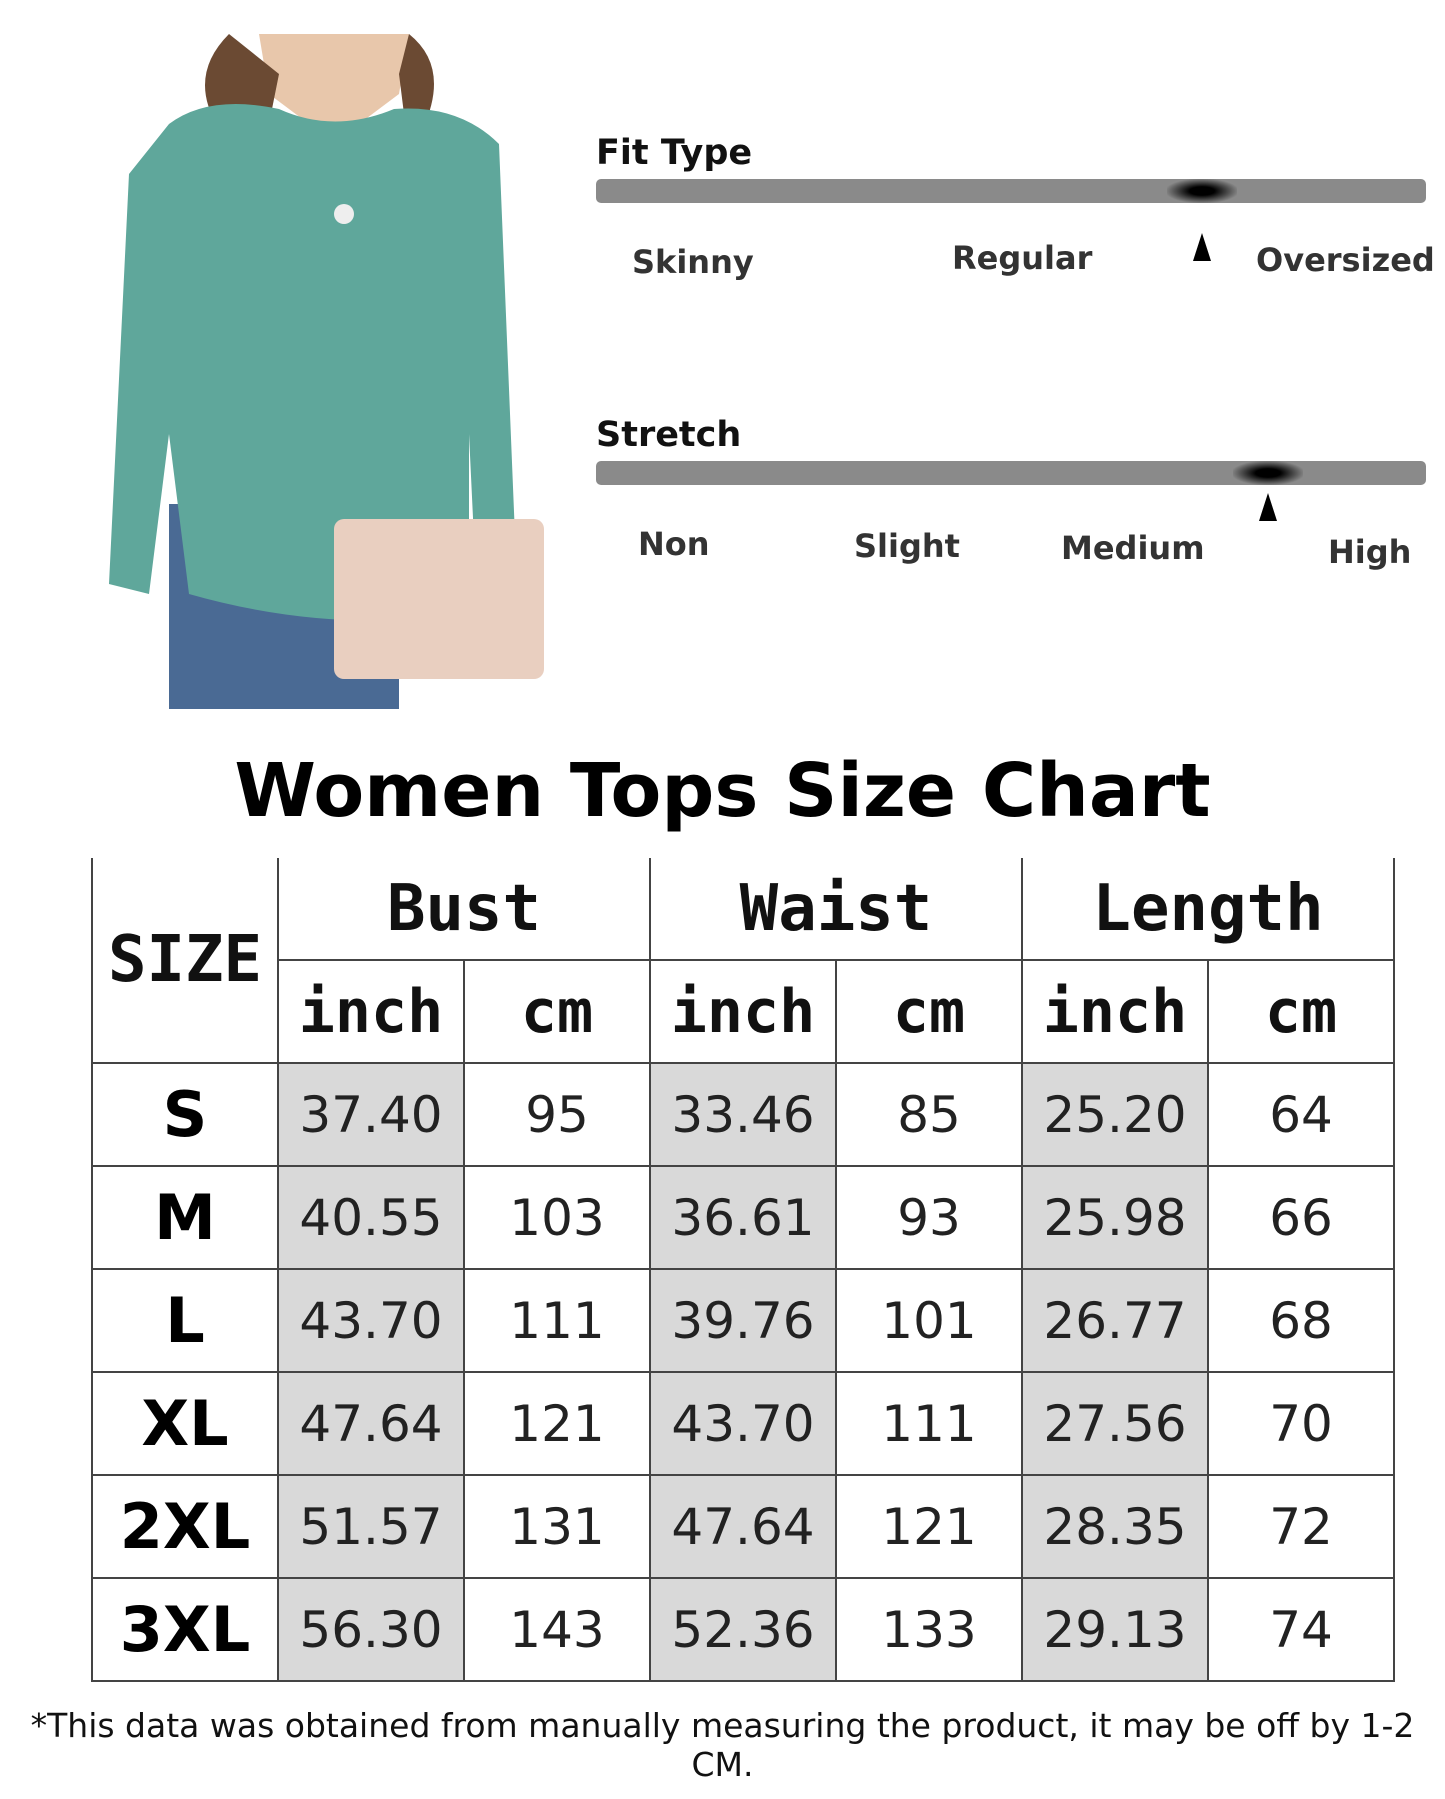  Describe the element at coordinates (1011, 493) in the screenshot. I see `stretch-scale: Stretch Non Slight Medium High` at that location.